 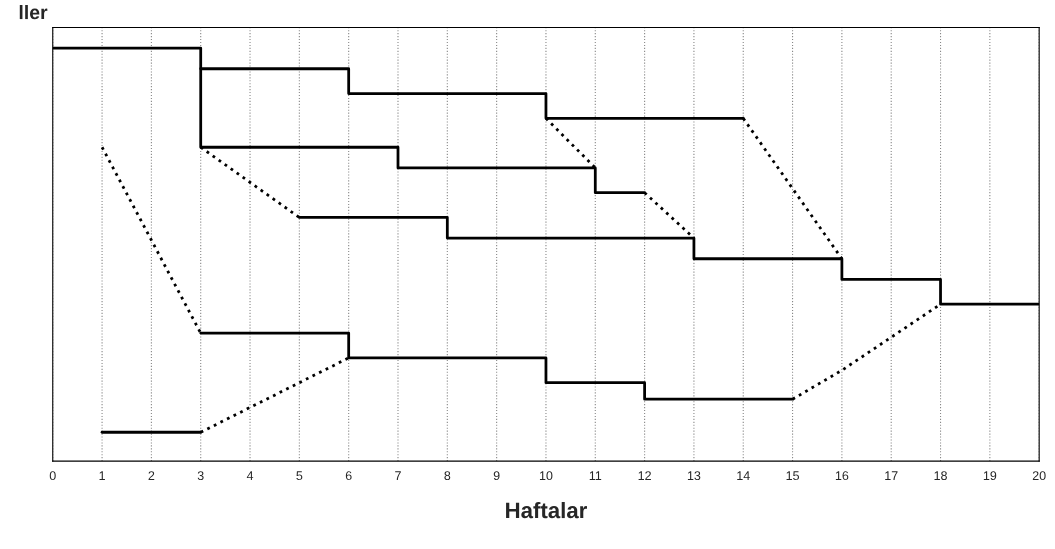 What do you see at coordinates (743, 475) in the screenshot?
I see `x-tick-label: 14` at bounding box center [743, 475].